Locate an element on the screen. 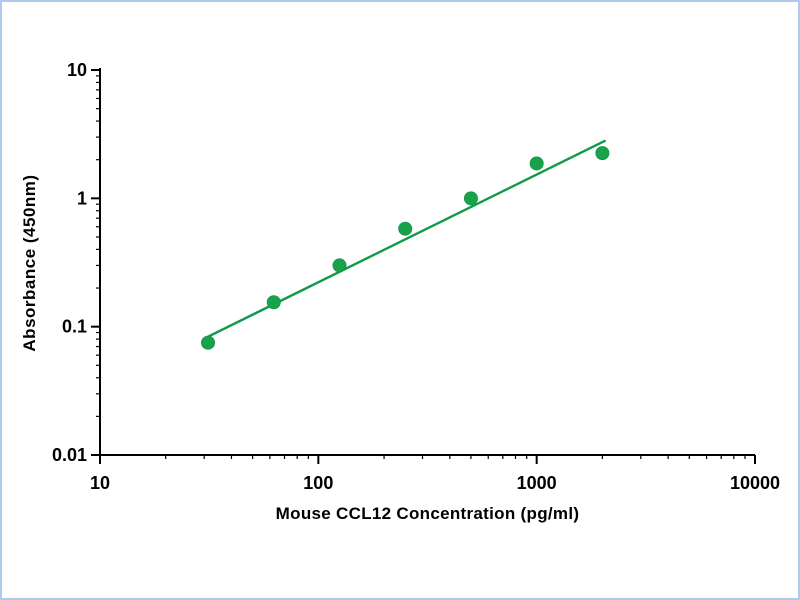 Image resolution: width=800 pixels, height=600 pixels. x-axis-label: Mouse CCL12 Concentration (pg/ml) is located at coordinates (427, 513).